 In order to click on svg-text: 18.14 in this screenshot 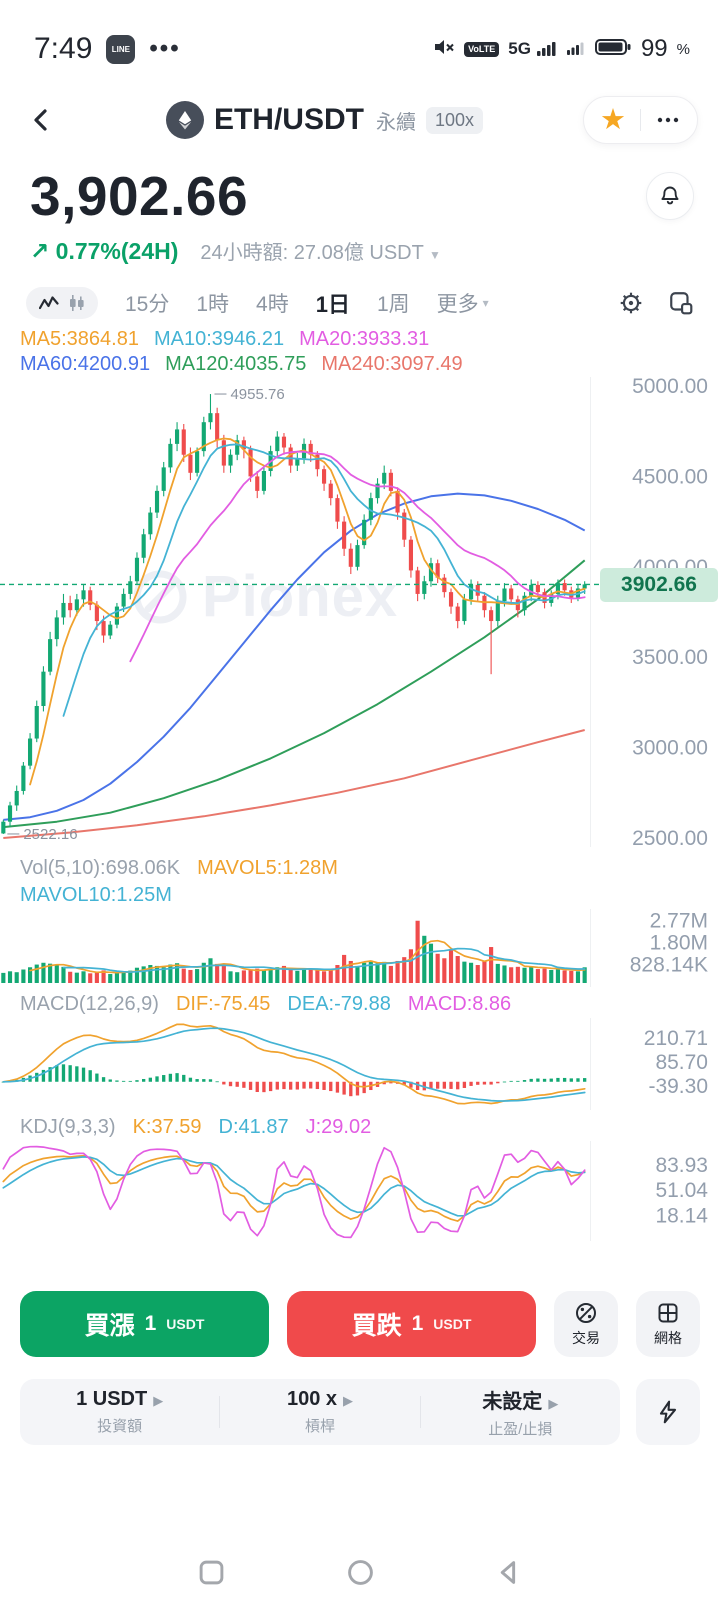, I will do `click(681, 1216)`.